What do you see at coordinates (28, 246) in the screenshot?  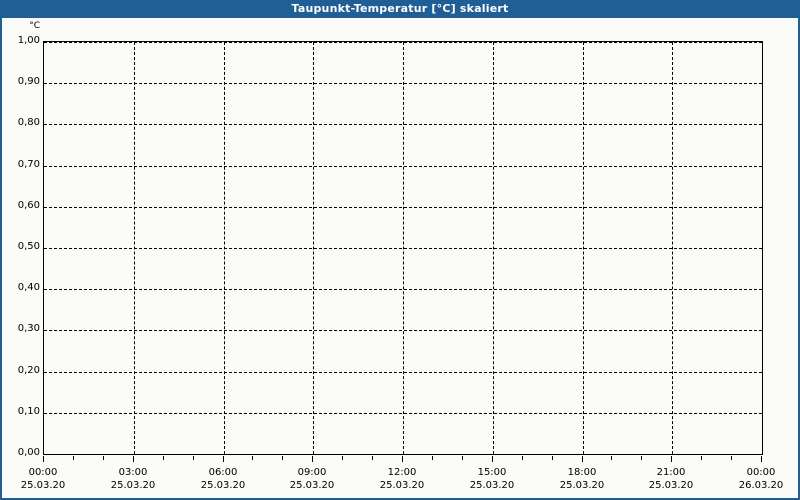 I see `y-axis-tick-label: 0,50` at bounding box center [28, 246].